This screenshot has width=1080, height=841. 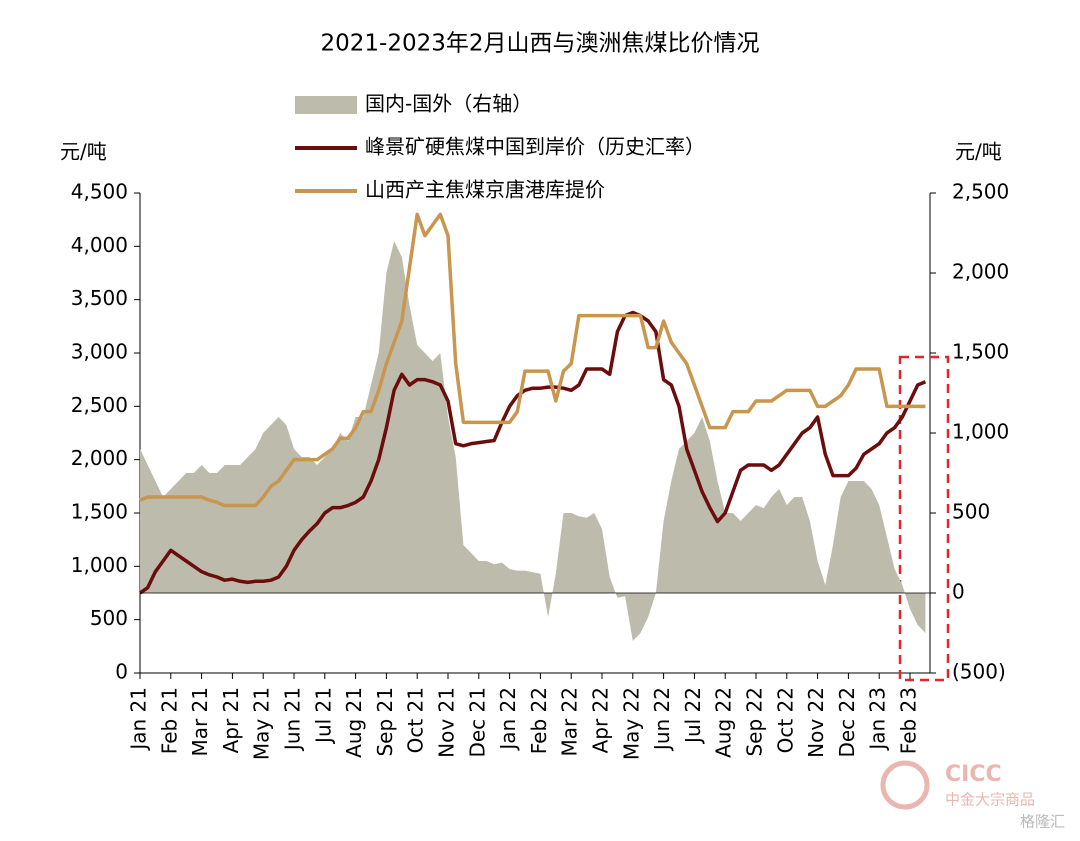 What do you see at coordinates (385, 722) in the screenshot?
I see `x-tick-label: Sep 21` at bounding box center [385, 722].